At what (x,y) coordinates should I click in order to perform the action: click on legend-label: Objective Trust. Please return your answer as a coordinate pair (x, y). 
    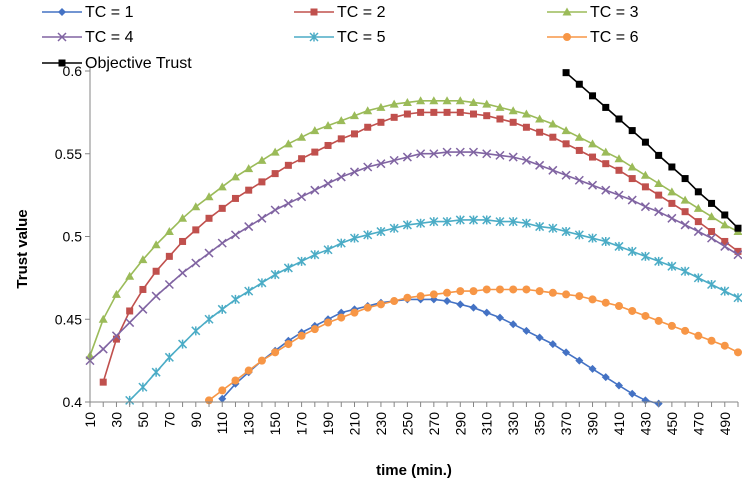
    Looking at the image, I should click on (138, 63).